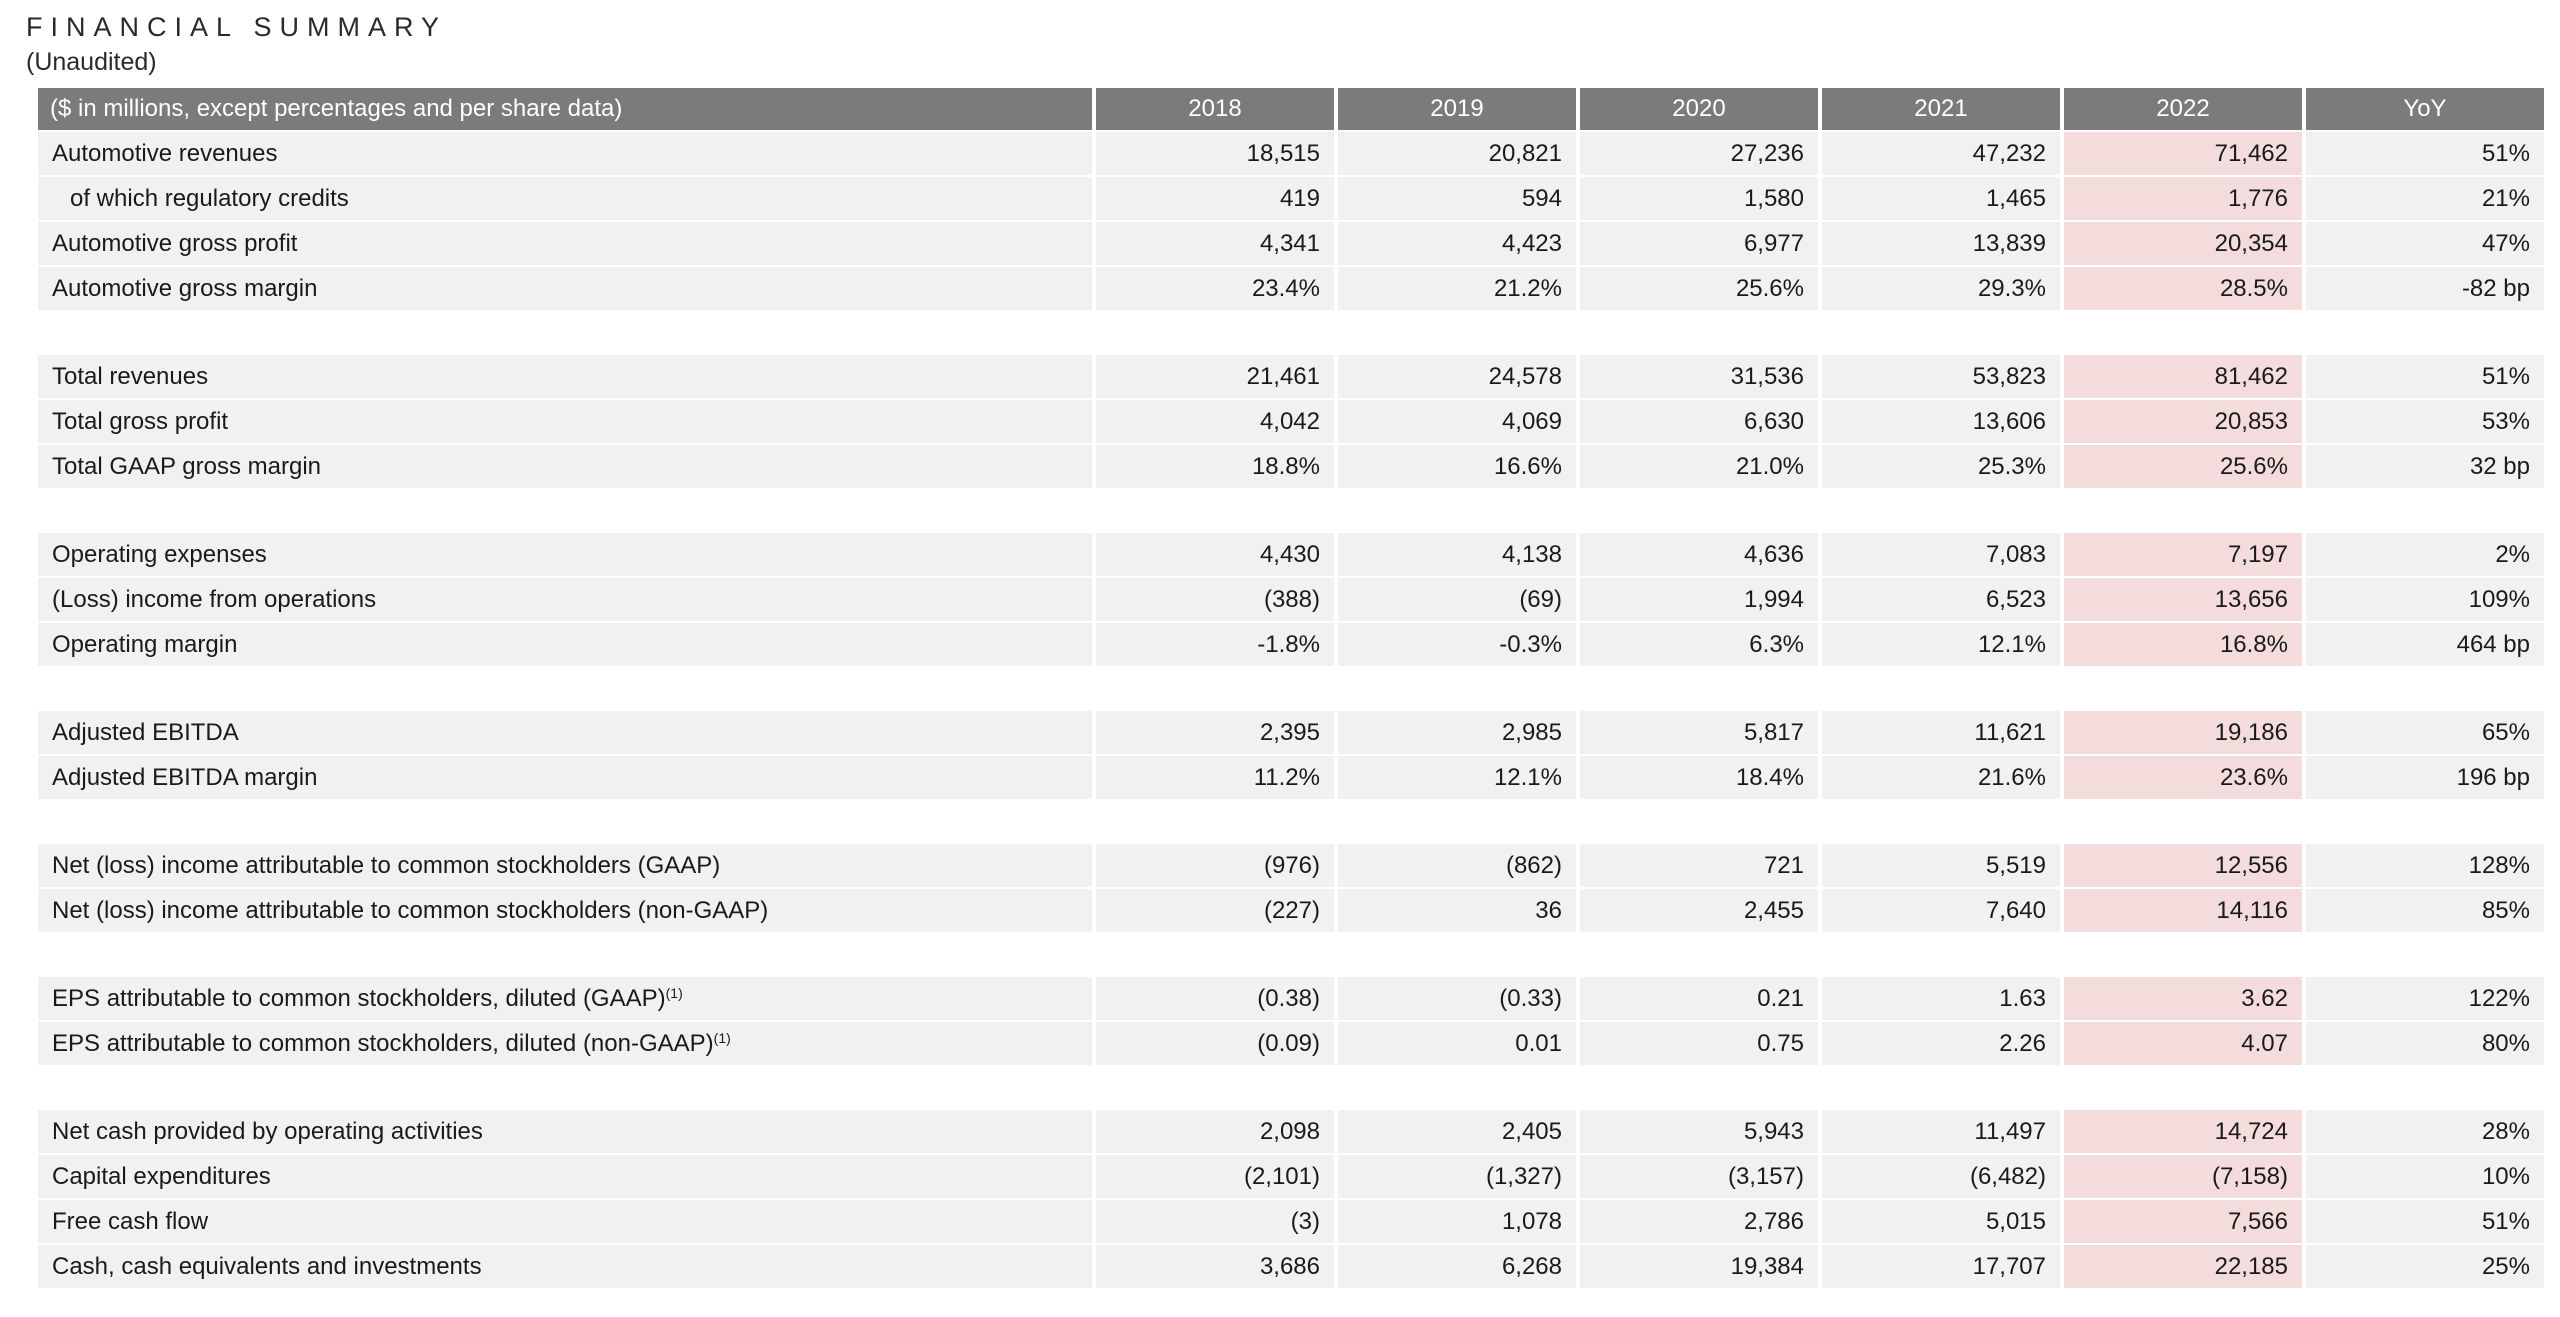  I want to click on cell-yoy: 53%, so click(2425, 421).